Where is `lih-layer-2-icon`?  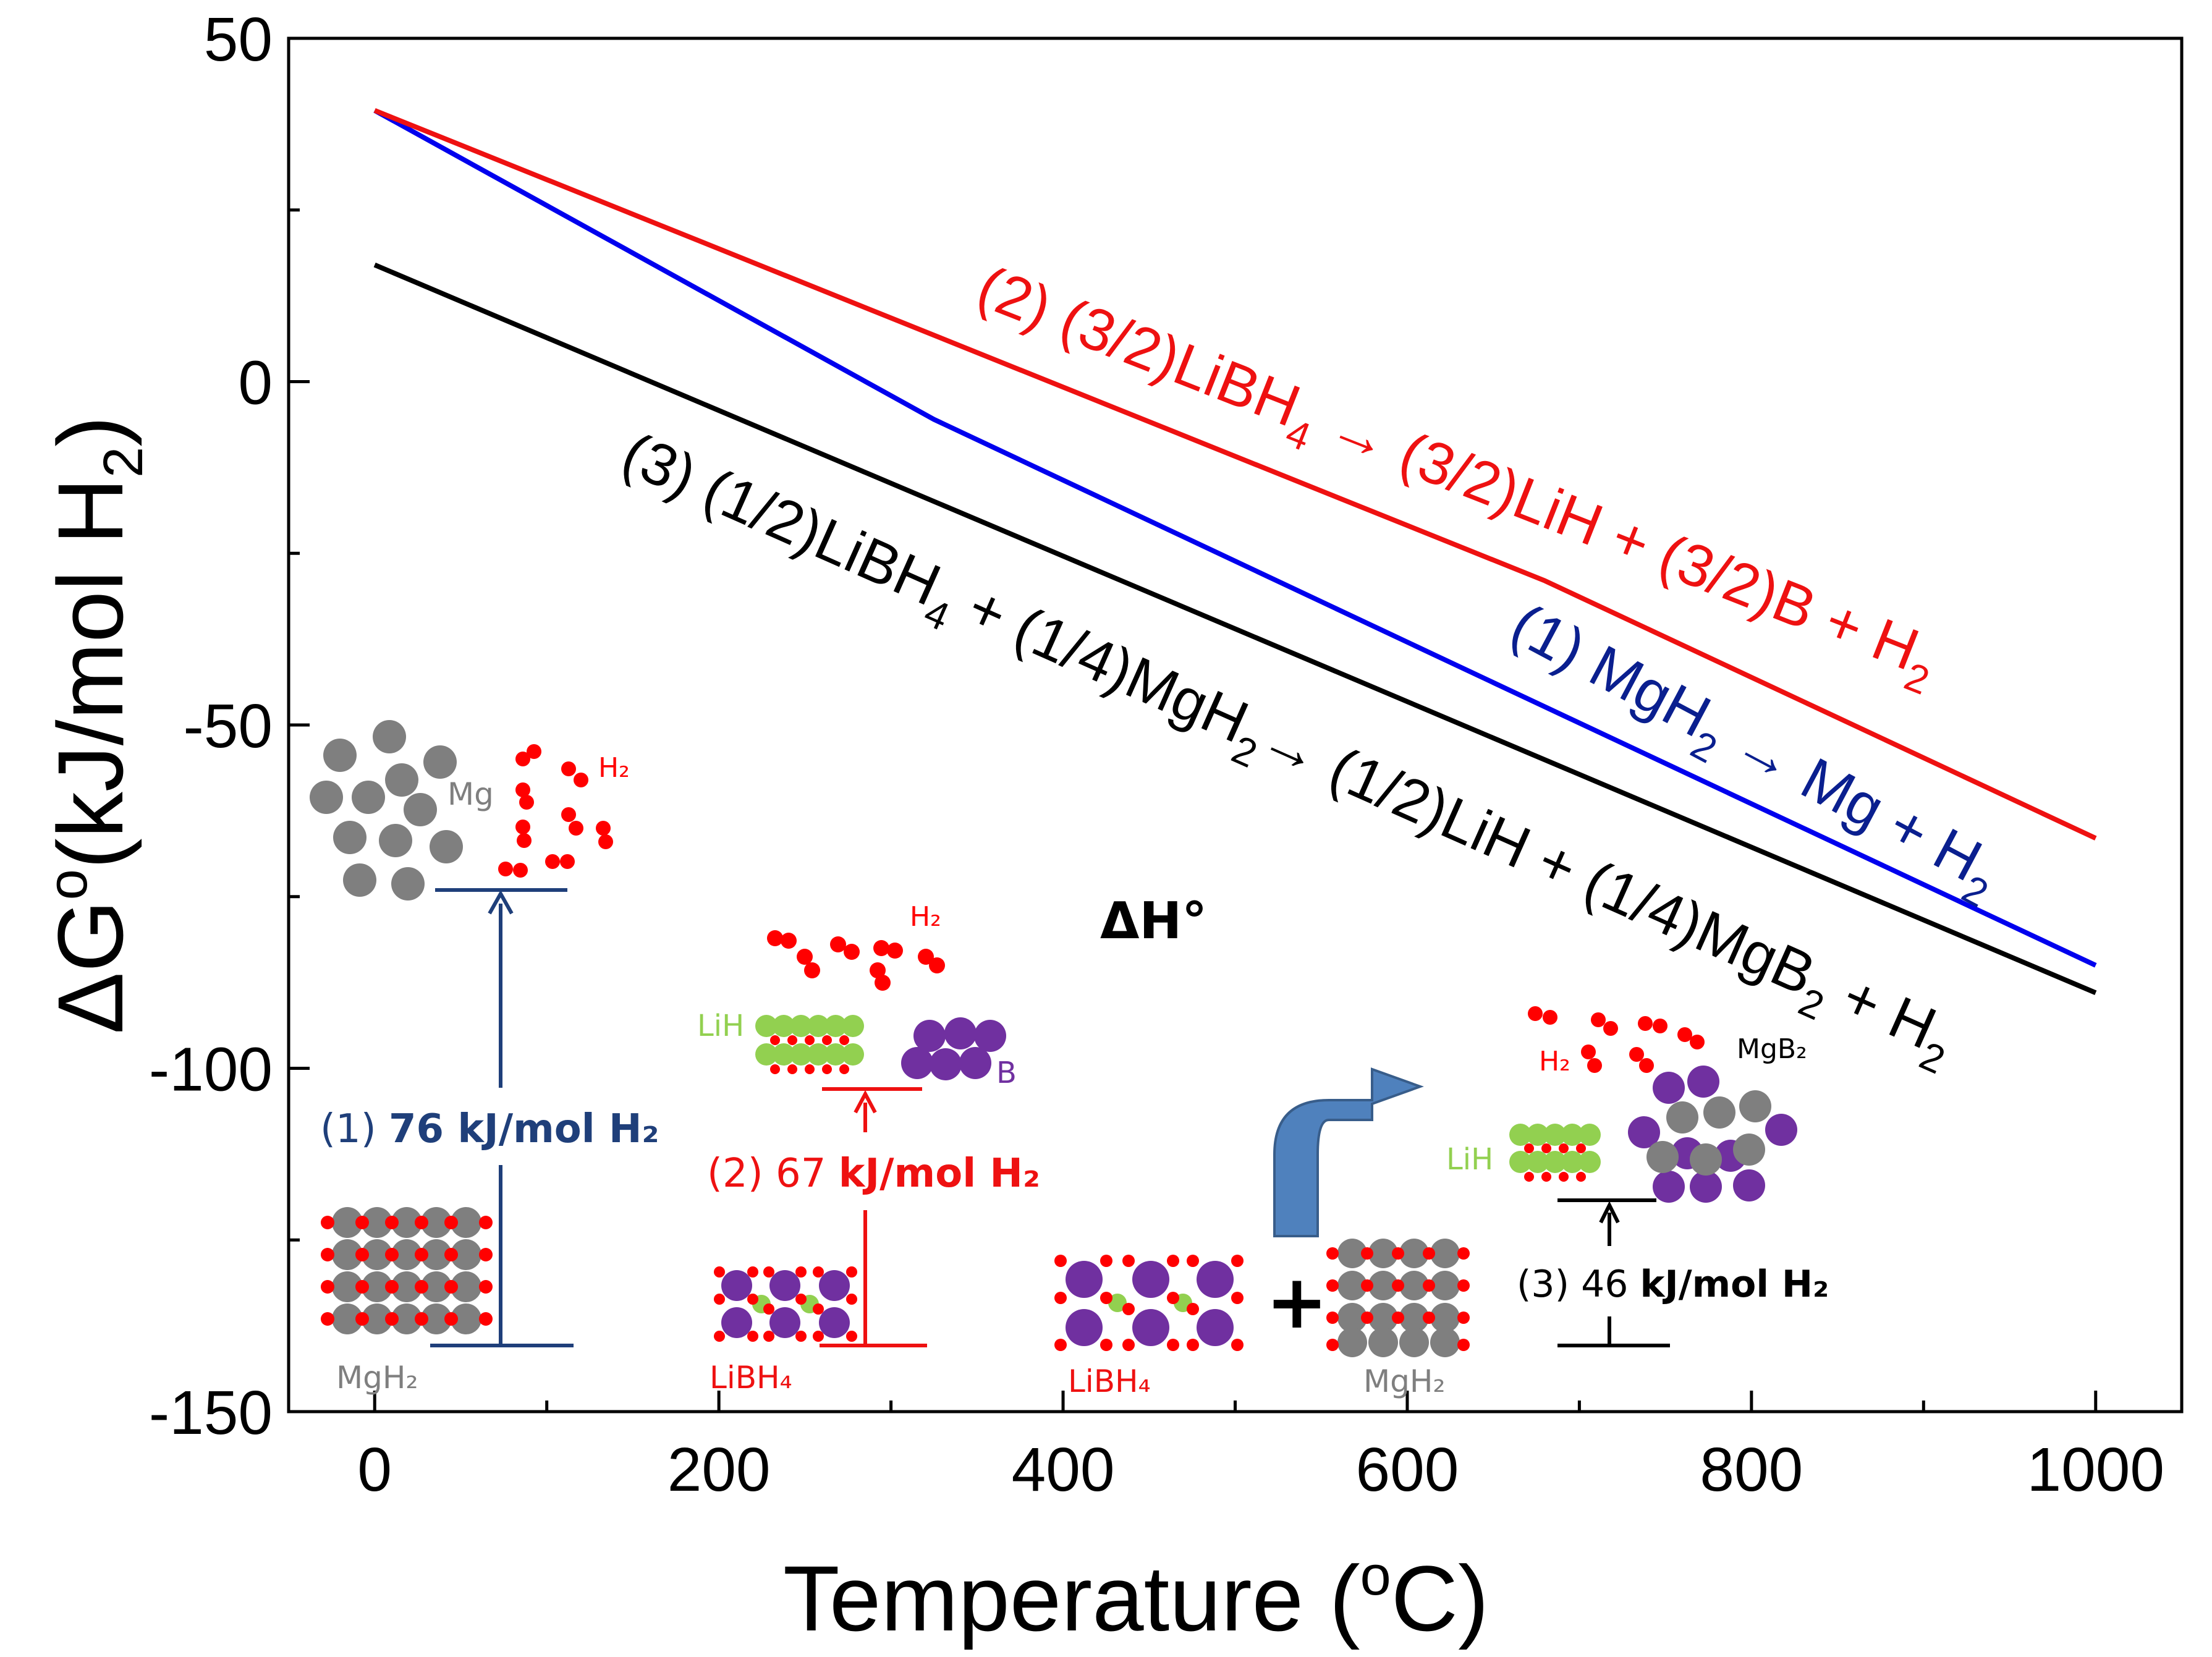 lih-layer-2-icon is located at coordinates (809, 1044).